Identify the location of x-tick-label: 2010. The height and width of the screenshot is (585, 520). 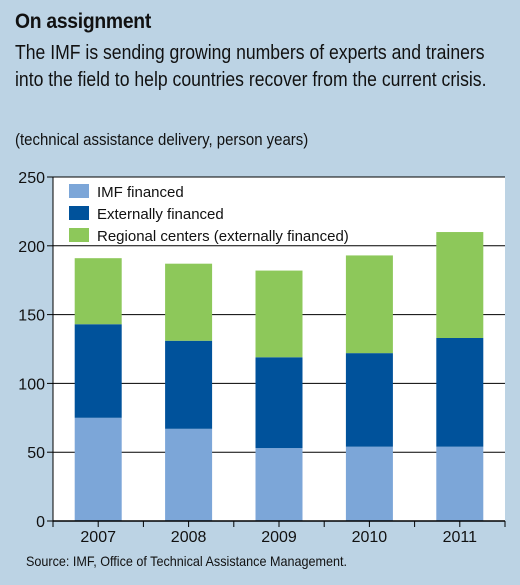
(370, 537).